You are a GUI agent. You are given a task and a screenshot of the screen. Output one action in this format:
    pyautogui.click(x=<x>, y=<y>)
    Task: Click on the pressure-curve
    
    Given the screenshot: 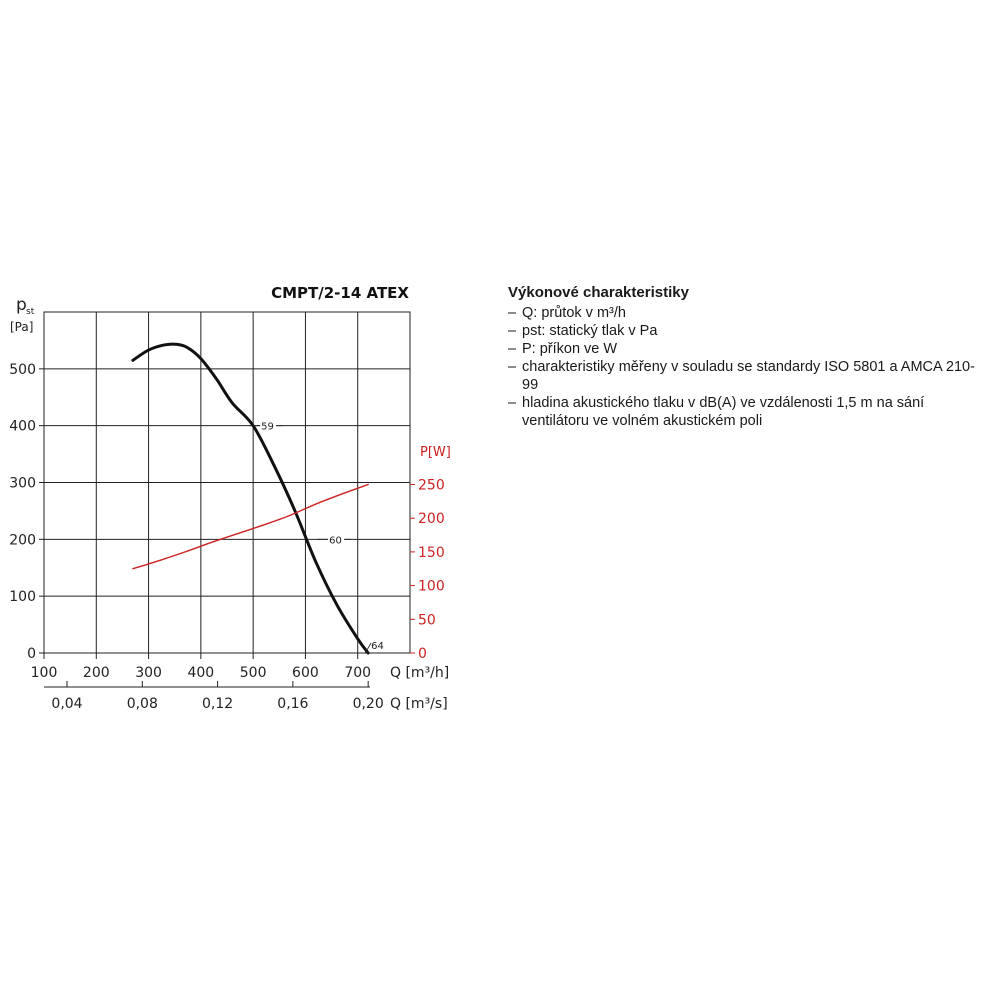 What is the action you would take?
    pyautogui.click(x=250, y=498)
    